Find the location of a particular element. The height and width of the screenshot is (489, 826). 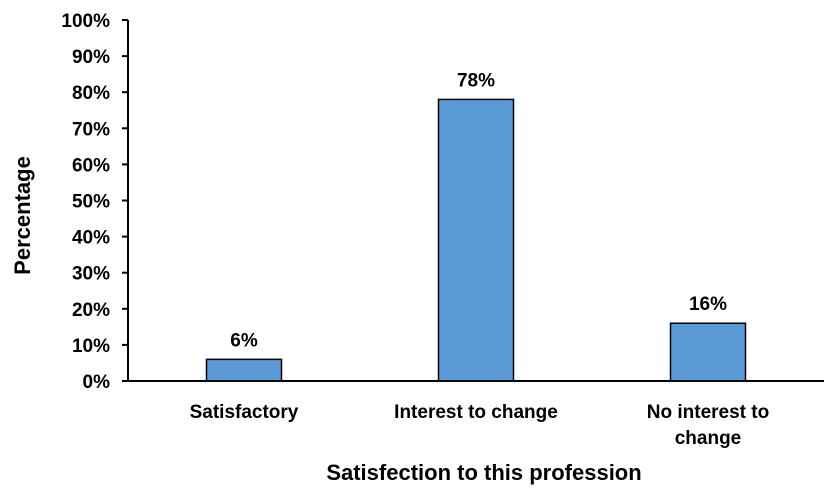

y-tick-label: 80% is located at coordinates (91, 93).